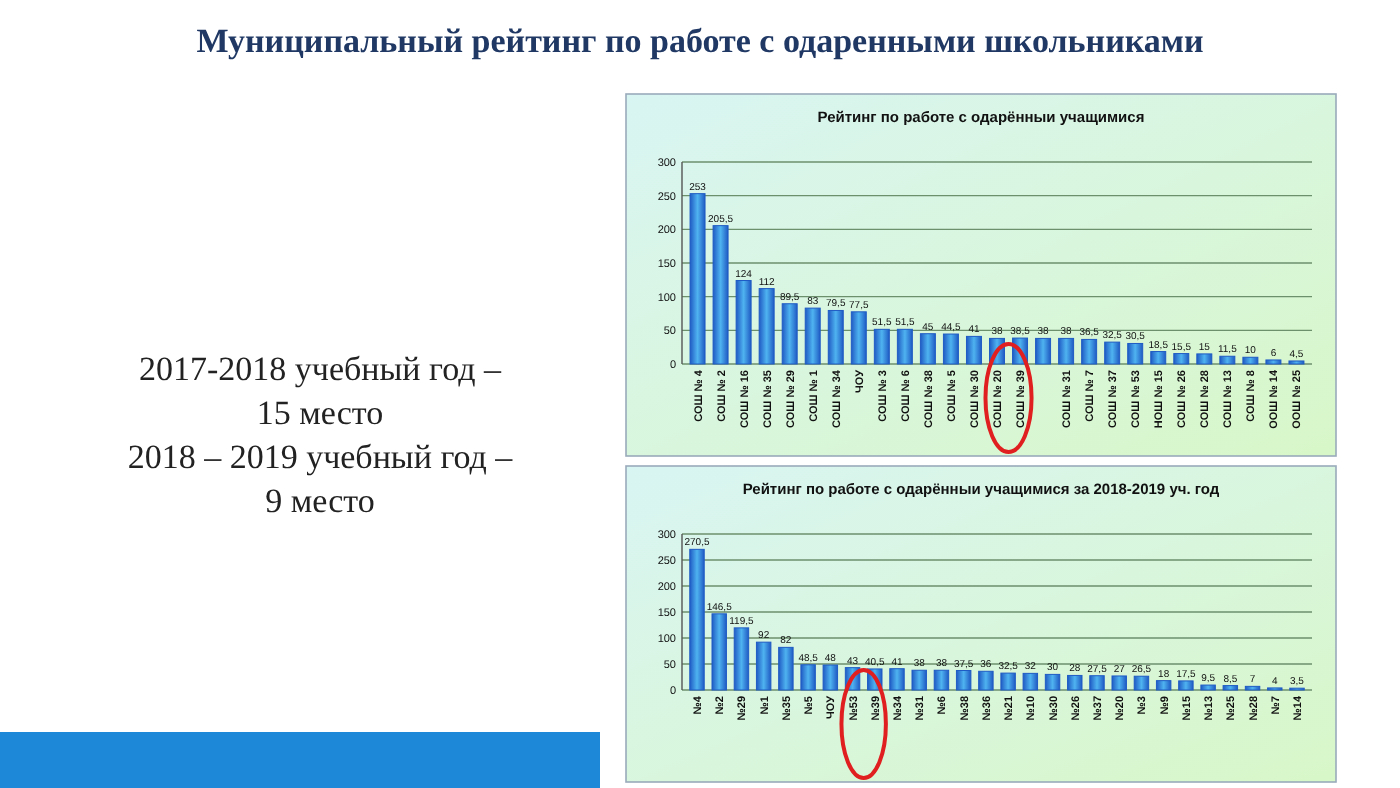 The image size is (1400, 788). Describe the element at coordinates (320, 369) in the screenshot. I see `text: 2017-2018 учебный год –` at that location.